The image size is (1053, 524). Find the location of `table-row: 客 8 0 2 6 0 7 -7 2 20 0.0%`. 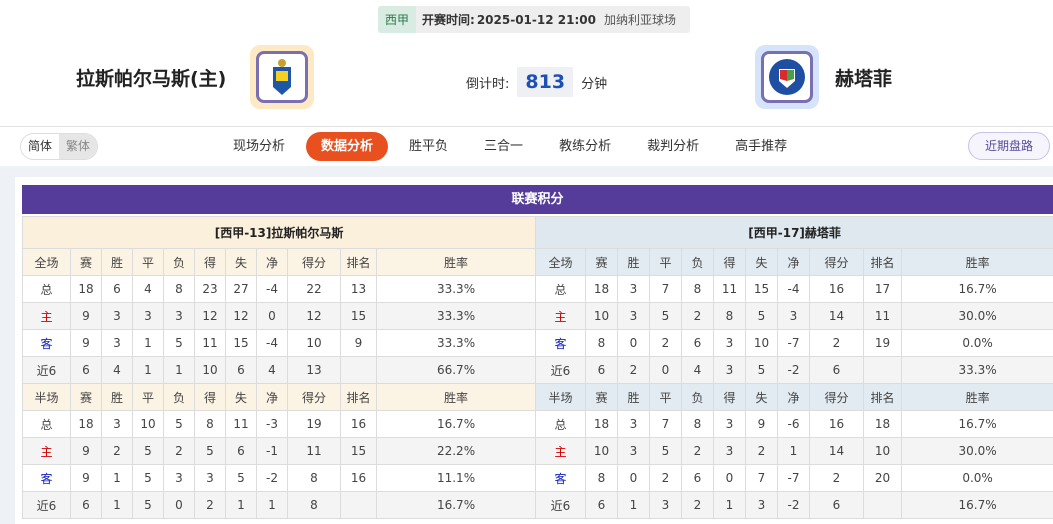

table-row: 客 8 0 2 6 0 7 -7 2 20 0.0% is located at coordinates (794, 478).